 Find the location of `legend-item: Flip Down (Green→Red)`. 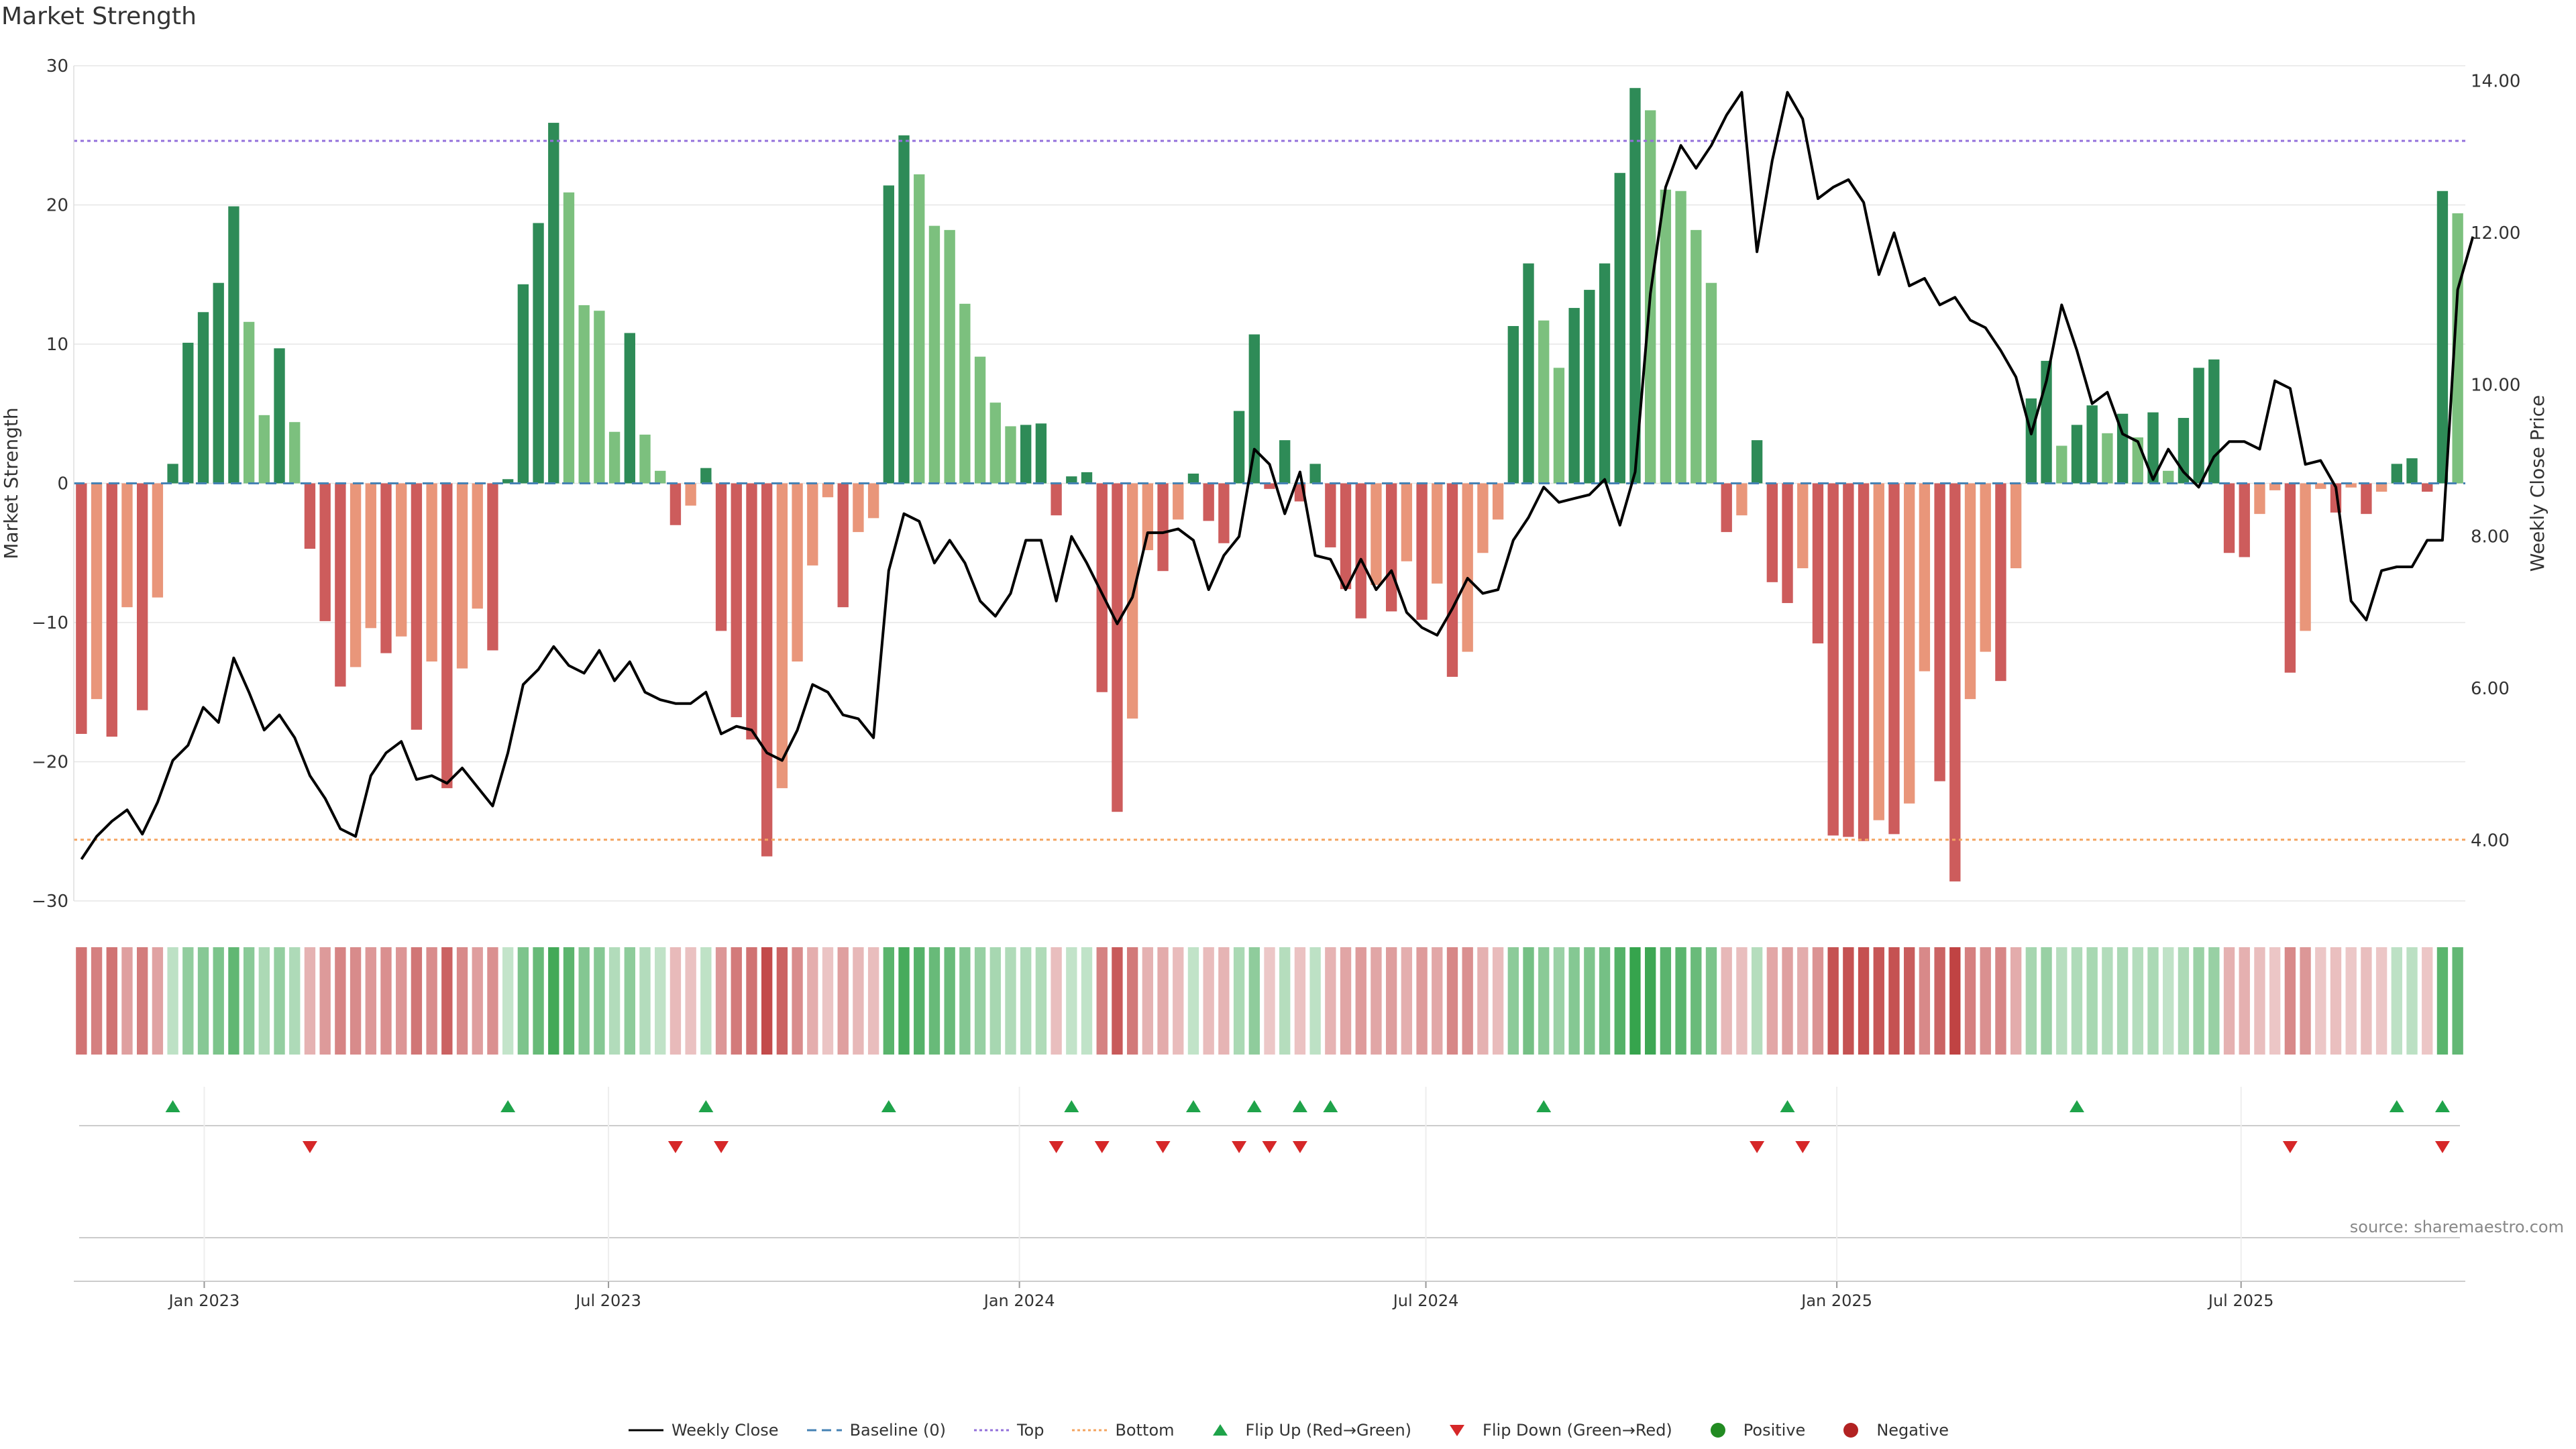

legend-item: Flip Down (Green→Red) is located at coordinates (1555, 1430).